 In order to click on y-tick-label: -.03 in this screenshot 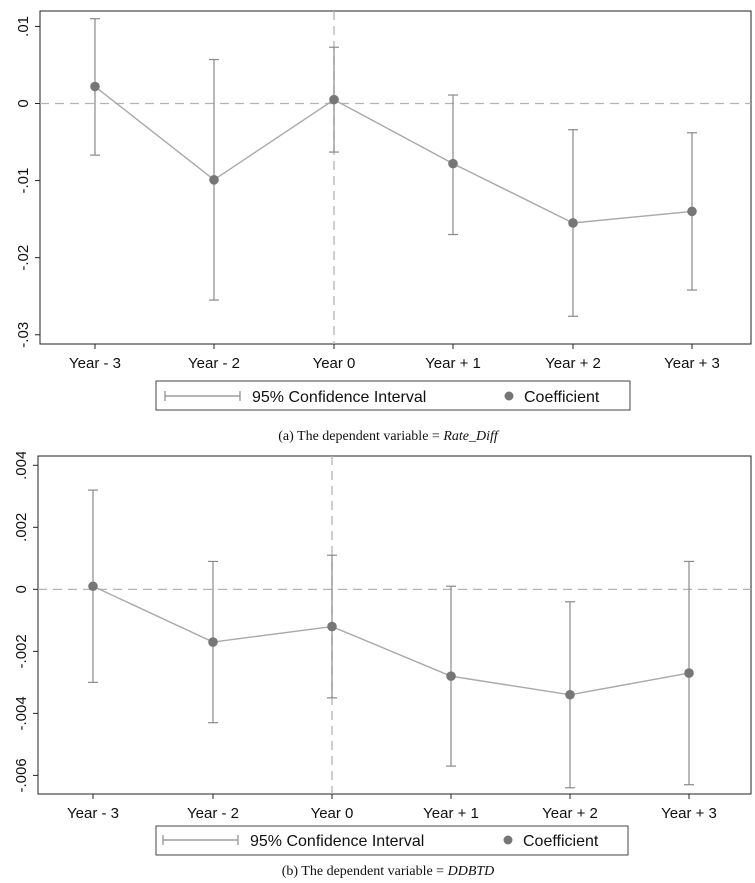, I will do `click(23, 335)`.